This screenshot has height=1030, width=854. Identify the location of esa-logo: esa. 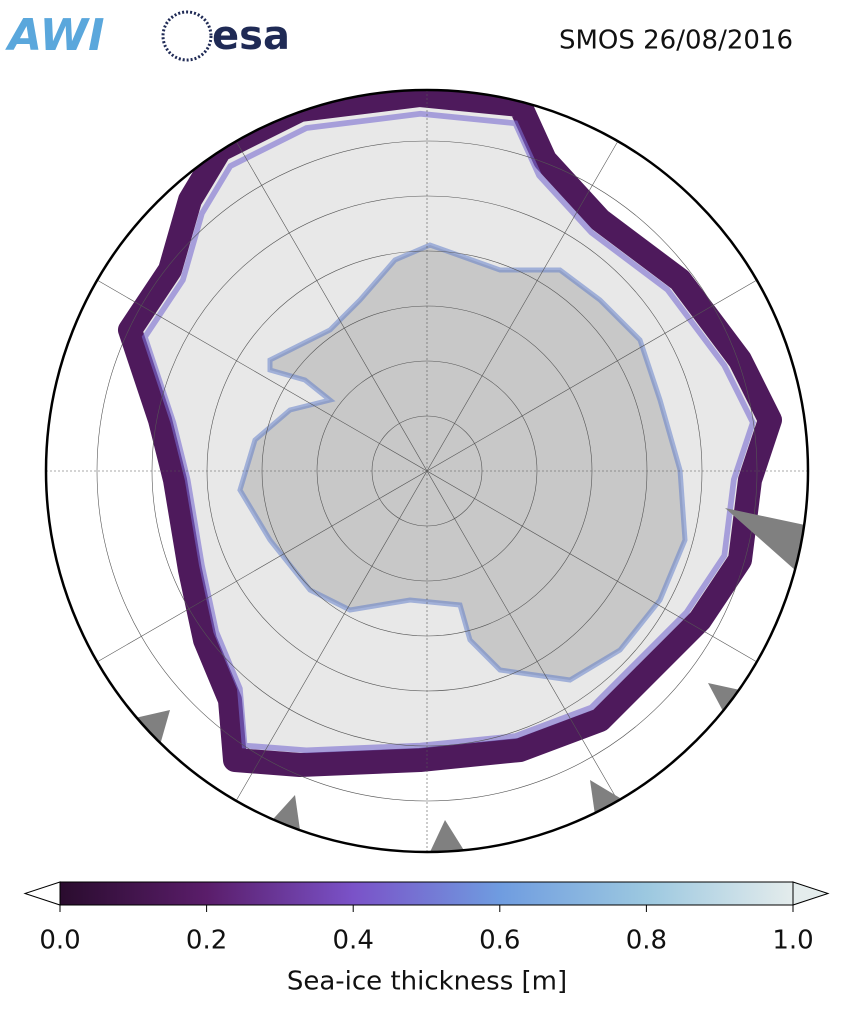
(251, 36).